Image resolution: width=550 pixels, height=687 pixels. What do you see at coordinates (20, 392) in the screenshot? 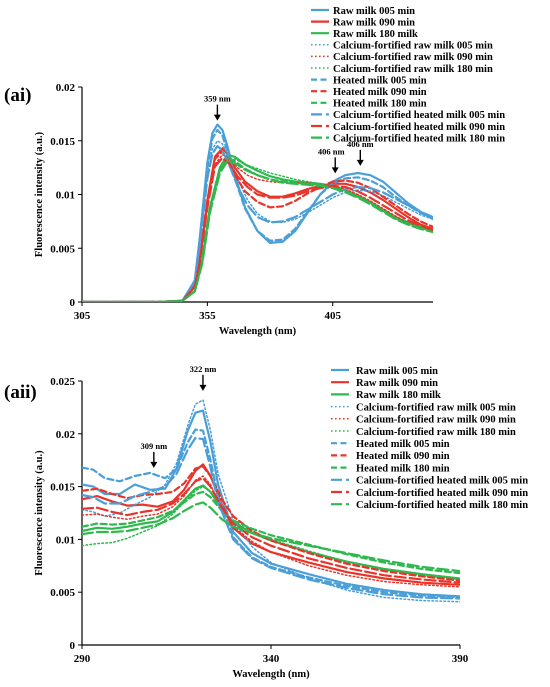
I see `panel-label: (aii)` at bounding box center [20, 392].